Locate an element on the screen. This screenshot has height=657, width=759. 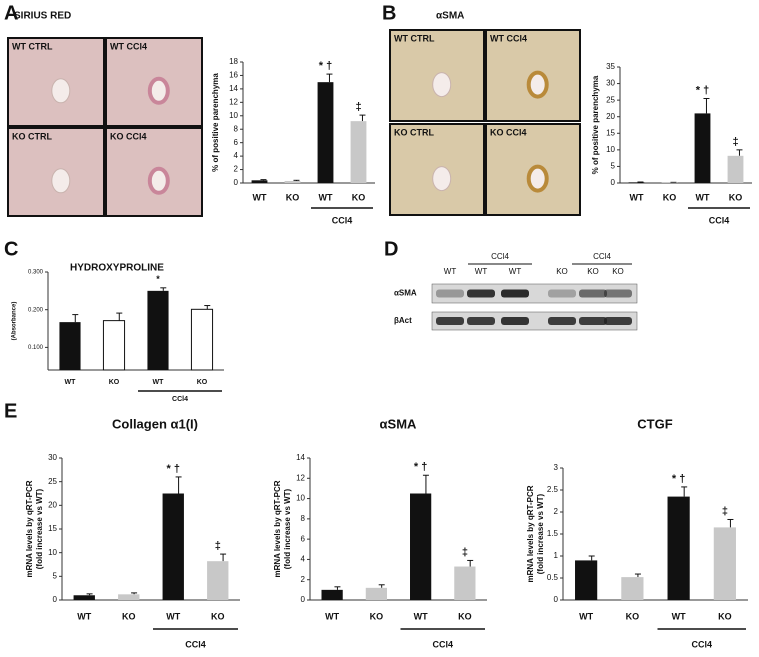
y-tick-label: 8 is located at coordinates (303, 518).